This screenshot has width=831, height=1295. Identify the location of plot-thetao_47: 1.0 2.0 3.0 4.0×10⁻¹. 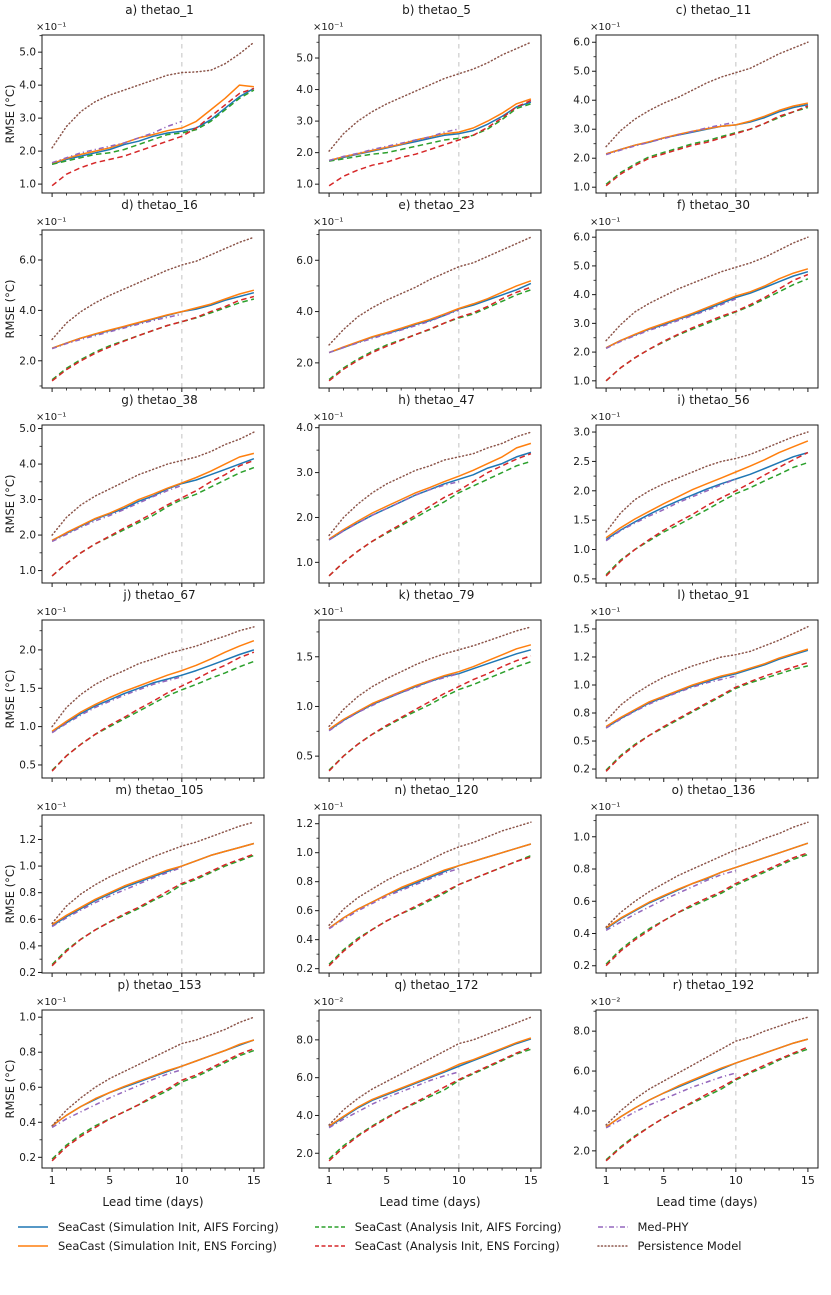
(419, 499).